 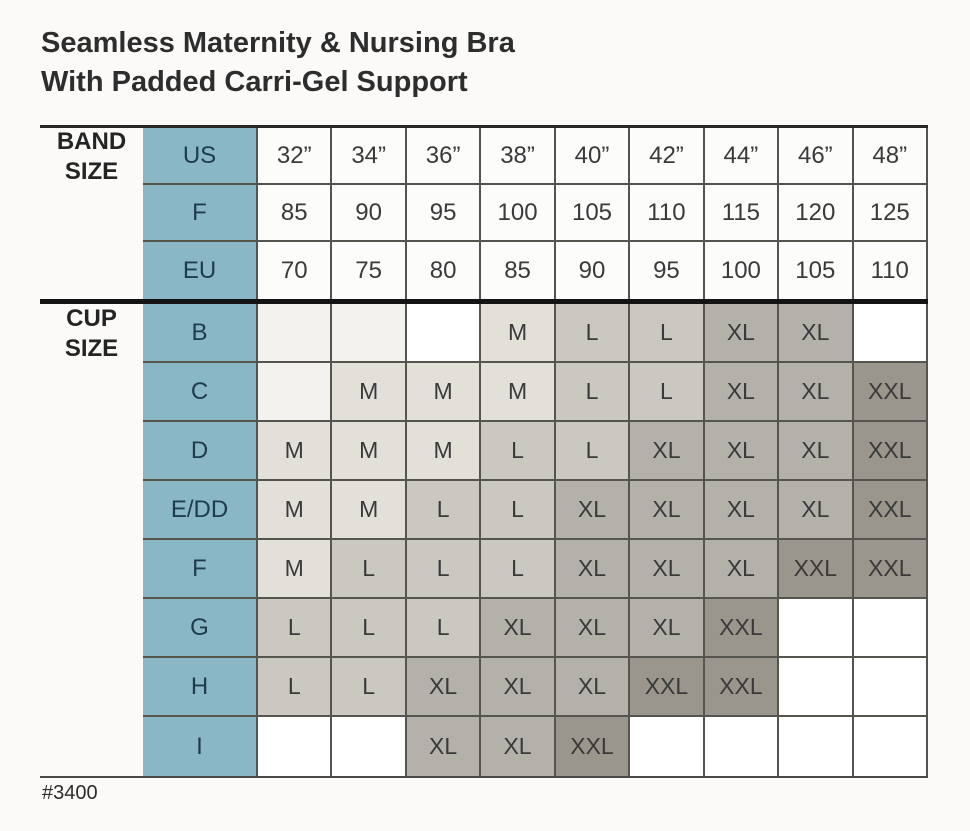 What do you see at coordinates (91, 333) in the screenshot?
I see `cup-size-label: CUP SIZE` at bounding box center [91, 333].